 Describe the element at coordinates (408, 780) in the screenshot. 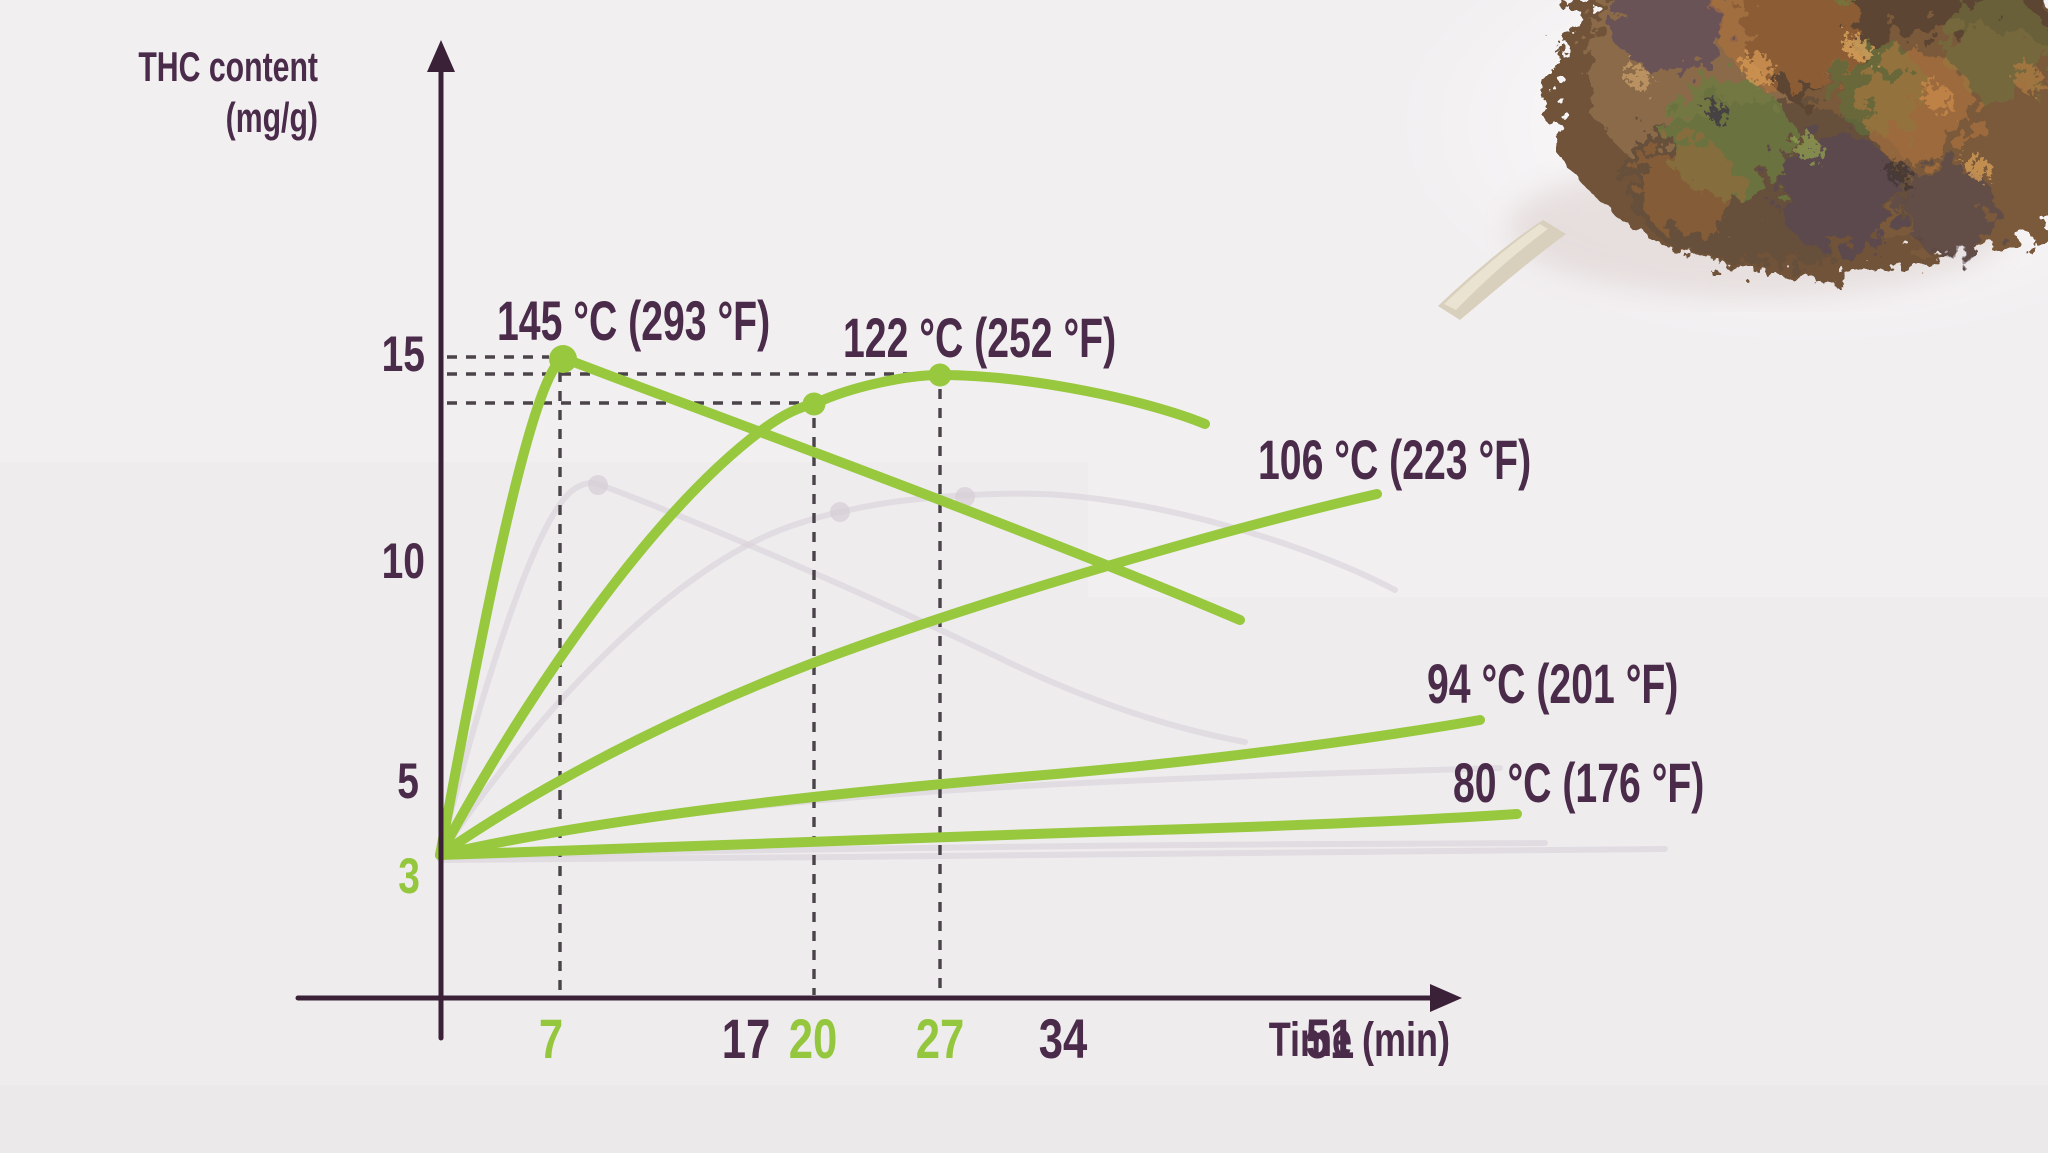

I see `y-tick-5: 5` at that location.